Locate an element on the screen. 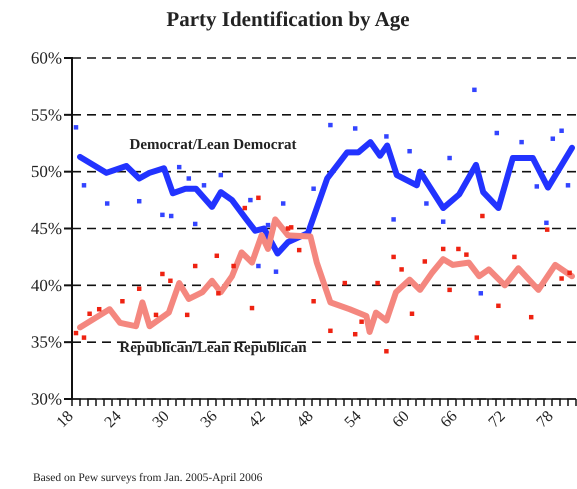 The width and height of the screenshot is (577, 489). series-label: Republican/Lean Republican is located at coordinates (213, 348).